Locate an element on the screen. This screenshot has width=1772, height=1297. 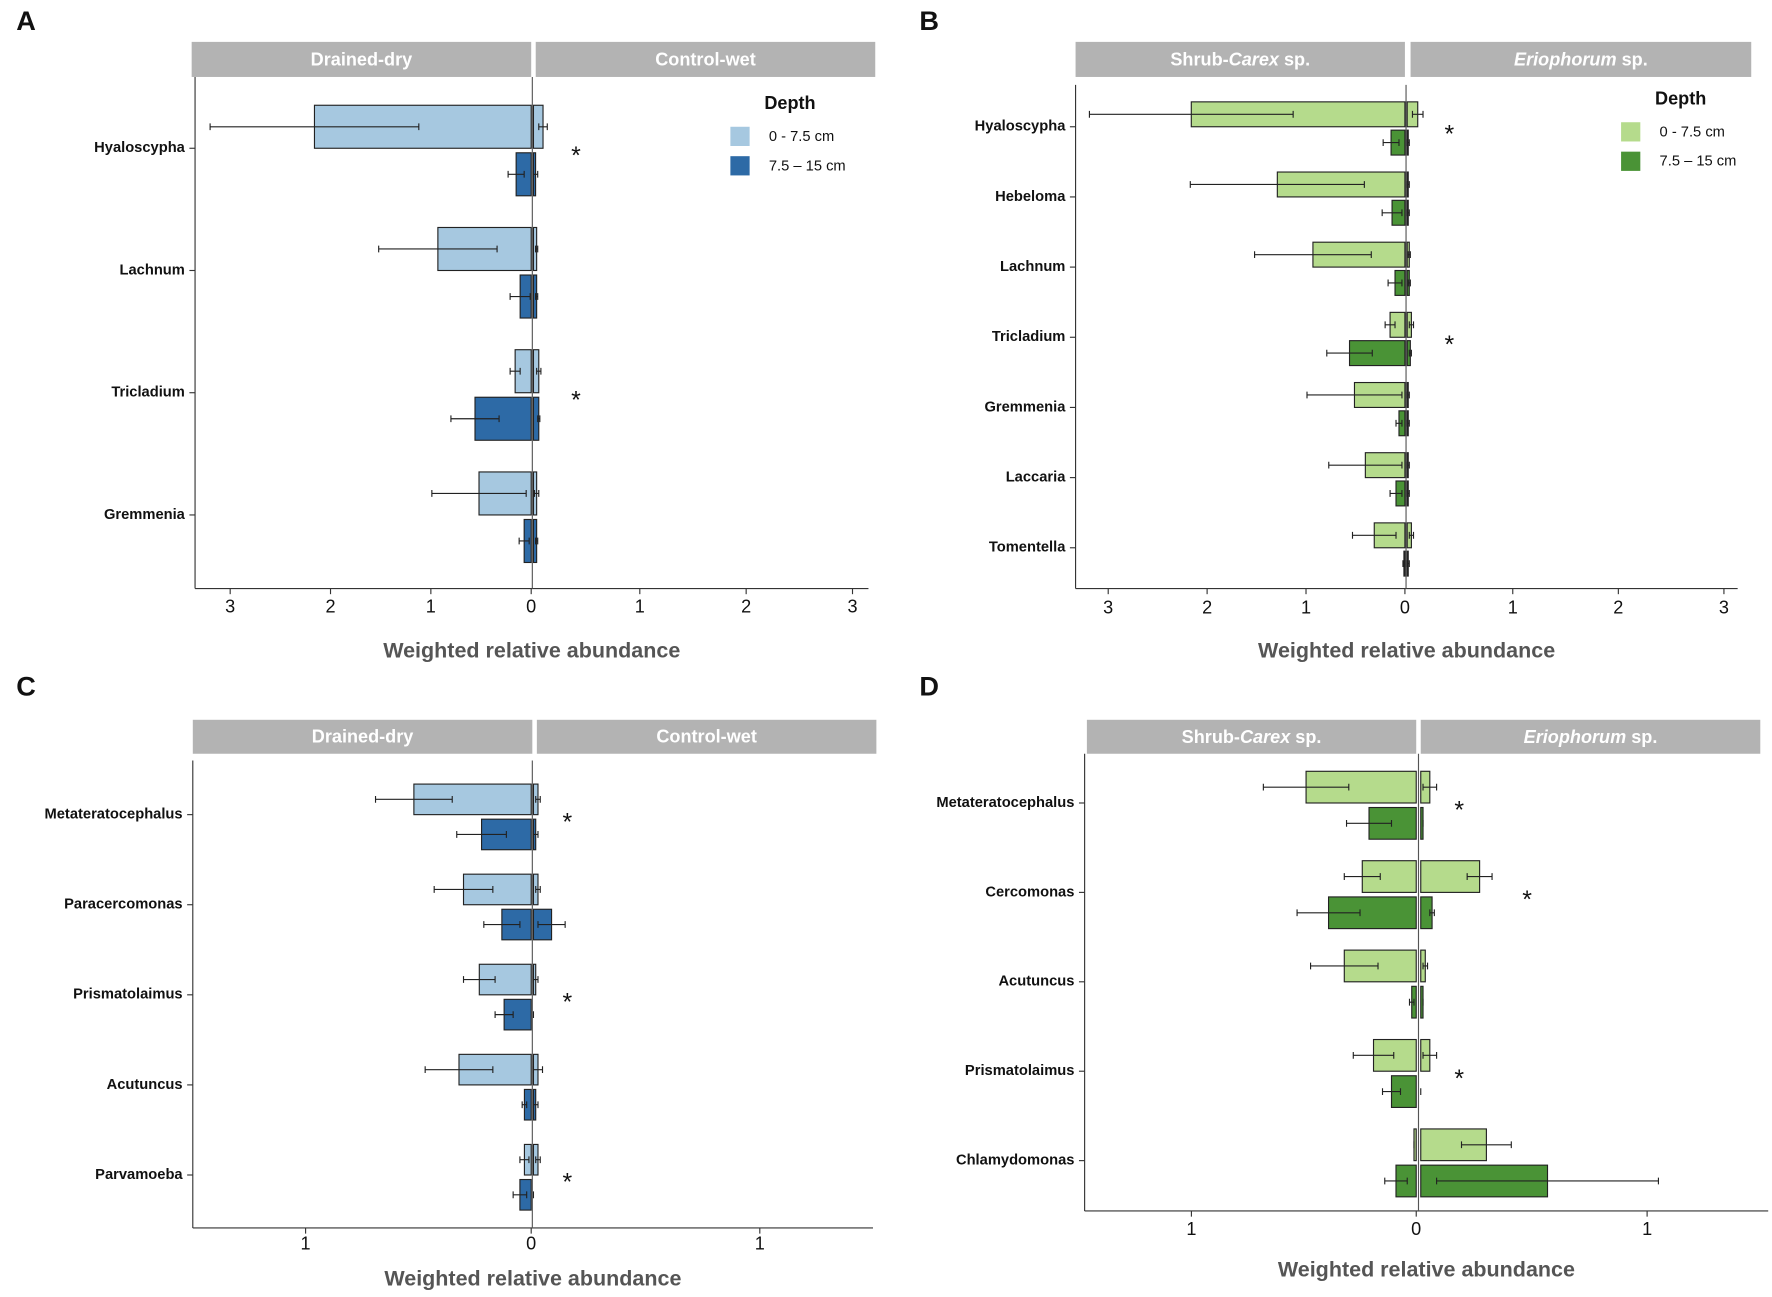
panel-label: D is located at coordinates (929, 685).